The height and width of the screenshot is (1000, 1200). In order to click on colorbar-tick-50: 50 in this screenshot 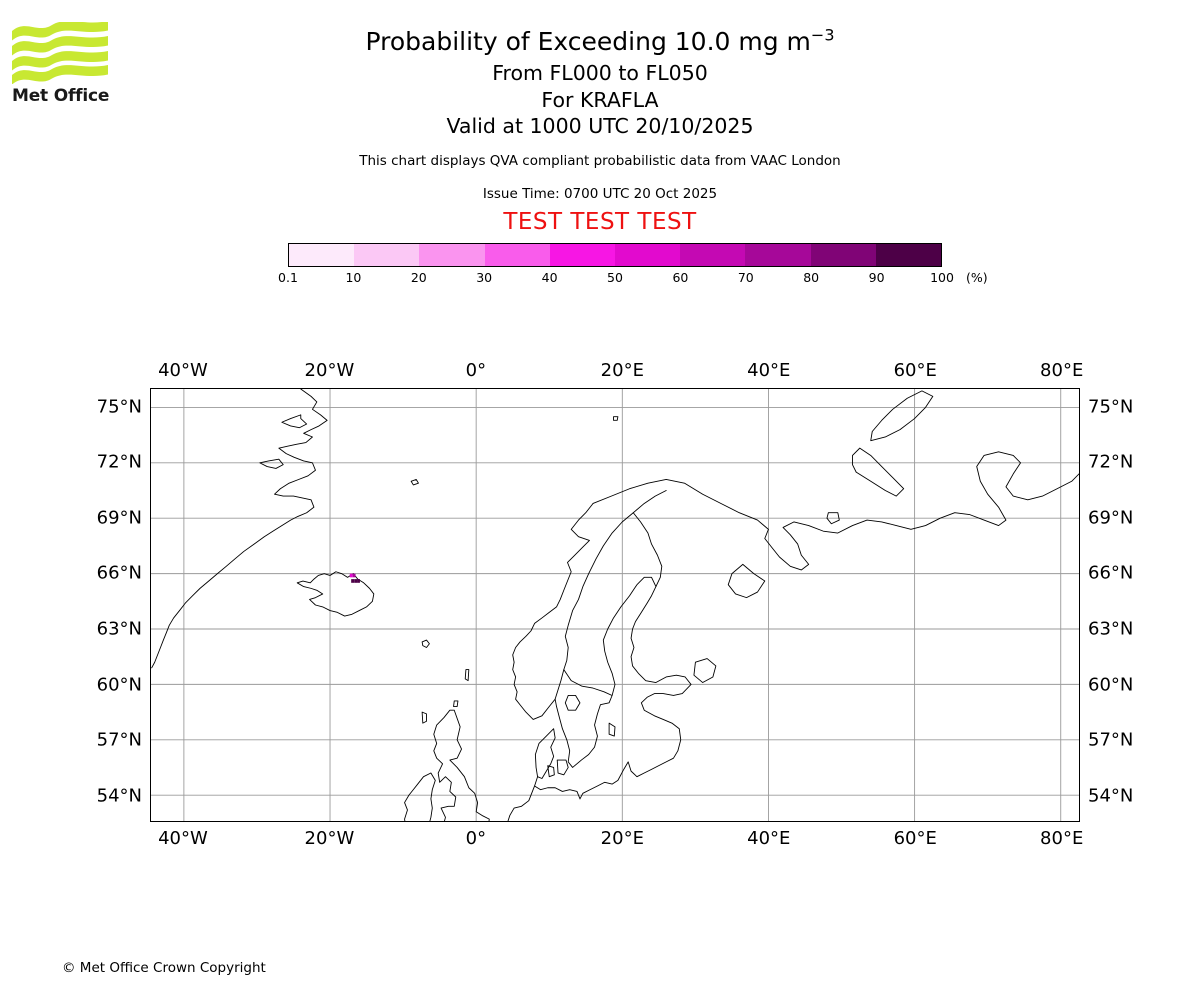, I will do `click(615, 277)`.